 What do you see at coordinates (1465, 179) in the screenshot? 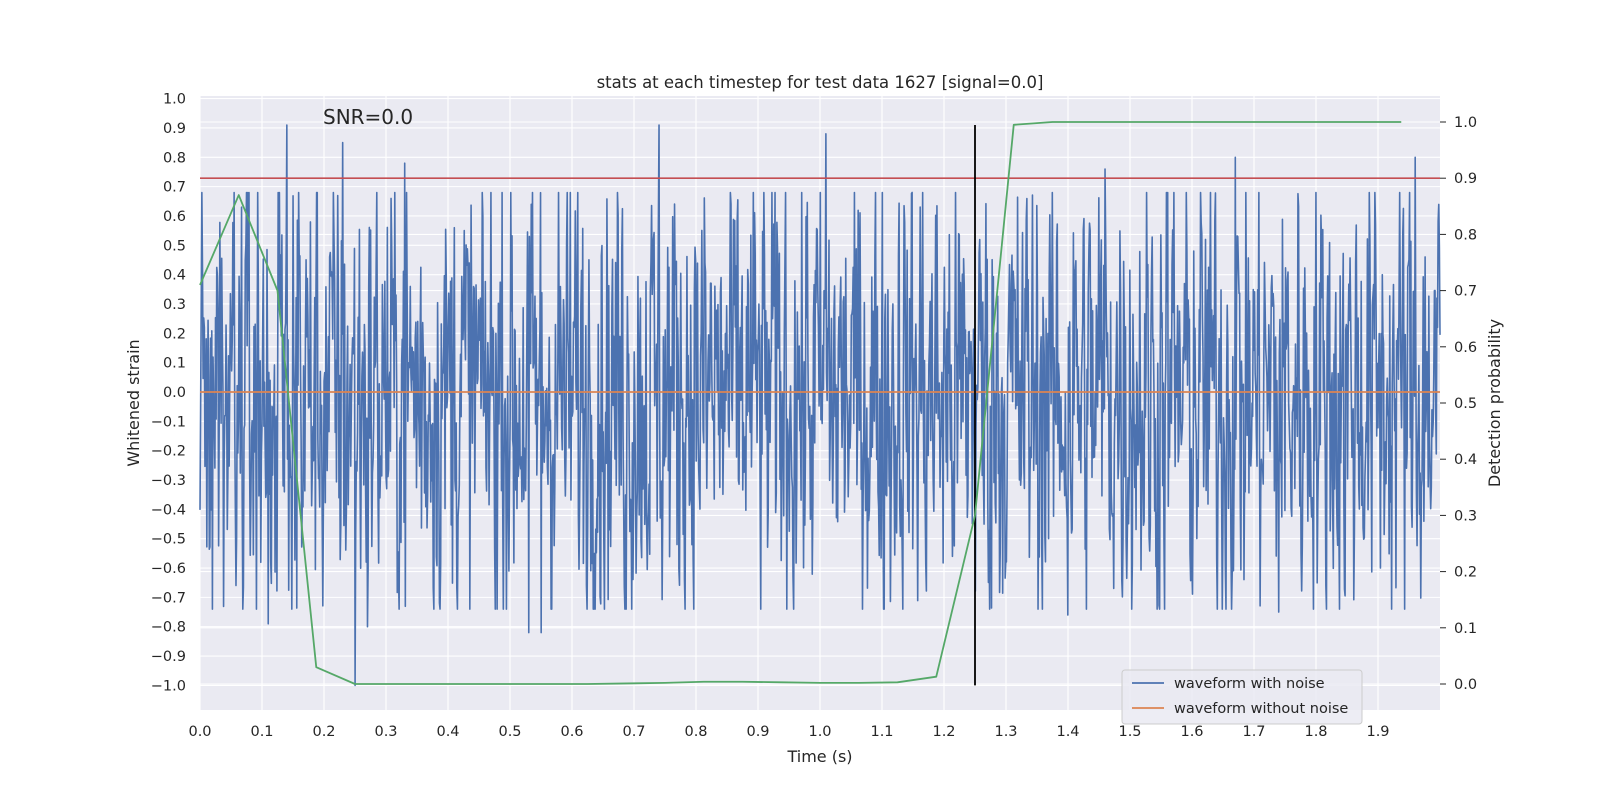
I see `y2-tick-label: 0.9` at bounding box center [1465, 179].